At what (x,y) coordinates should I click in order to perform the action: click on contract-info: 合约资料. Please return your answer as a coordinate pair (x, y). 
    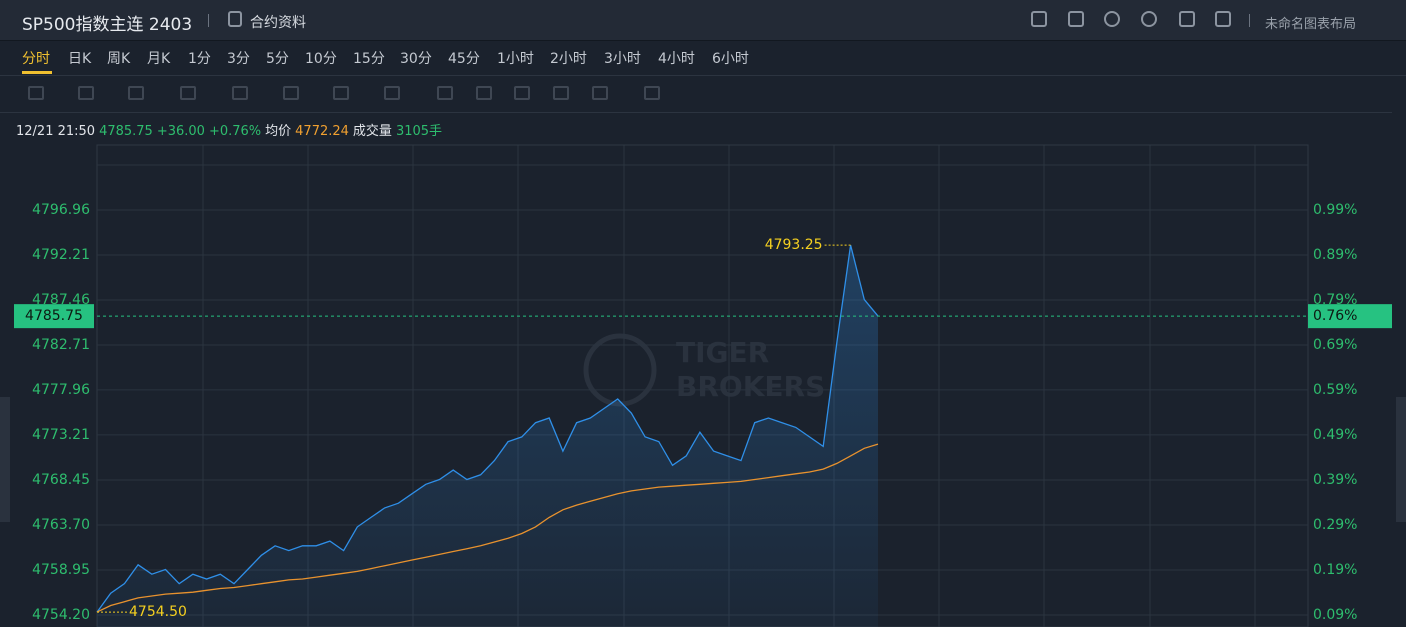
    Looking at the image, I should click on (278, 23).